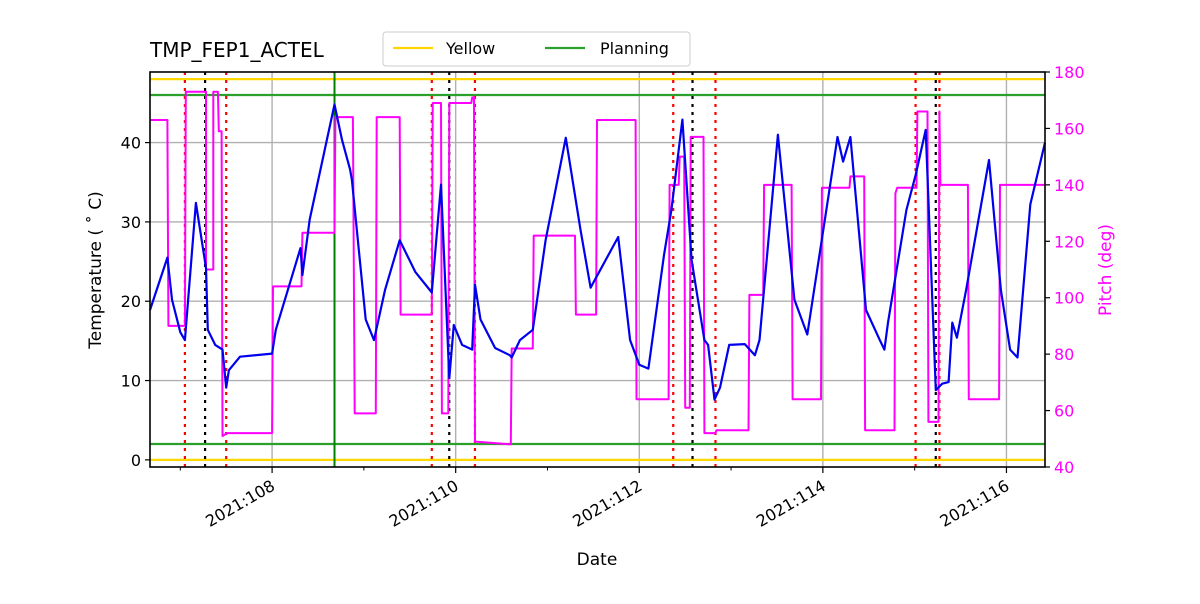  What do you see at coordinates (131, 381) in the screenshot?
I see `y-tick-label: 10` at bounding box center [131, 381].